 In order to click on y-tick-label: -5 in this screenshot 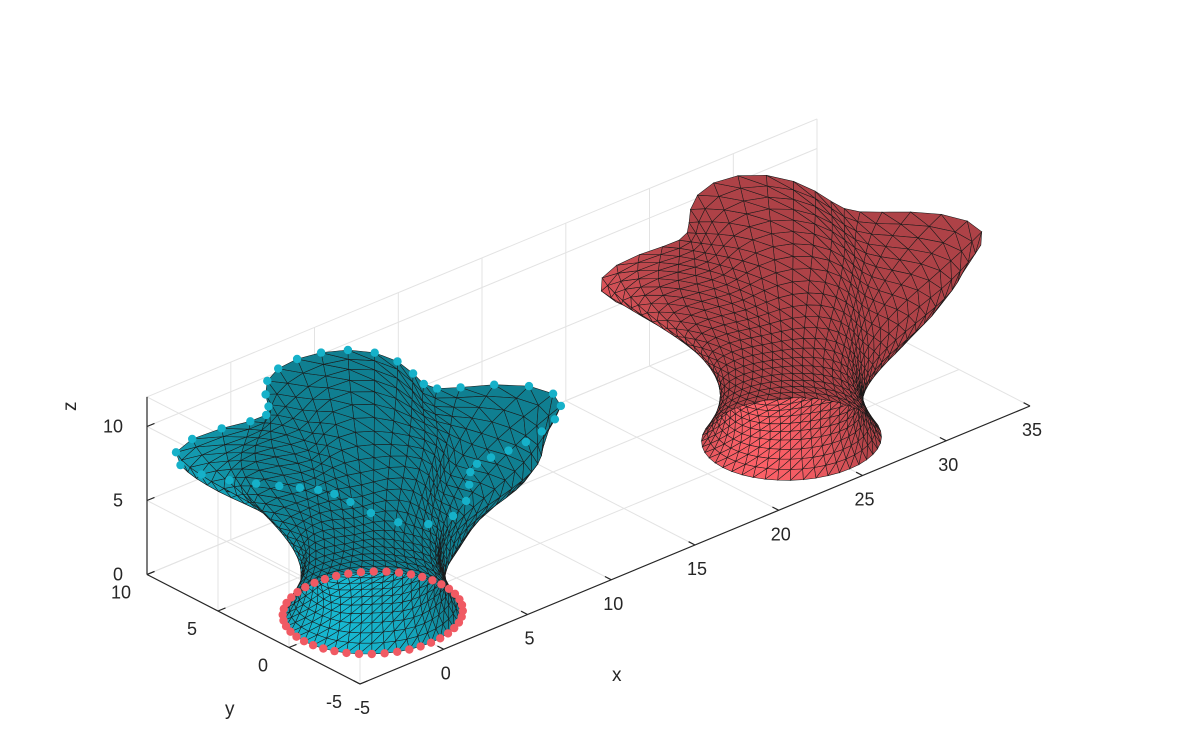, I will do `click(334, 702)`.